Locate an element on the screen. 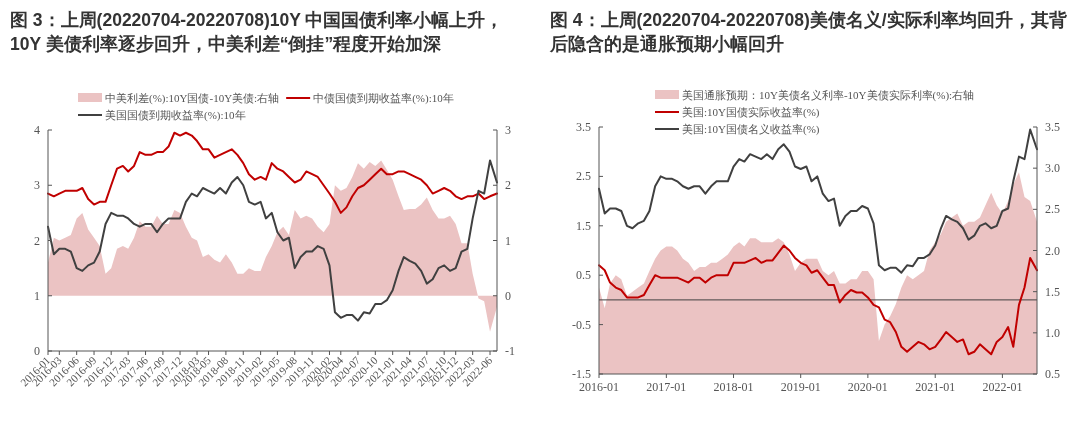 The image size is (1080, 428). legend-item: 美国:10Y国债名义收益率(%) is located at coordinates (737, 129).